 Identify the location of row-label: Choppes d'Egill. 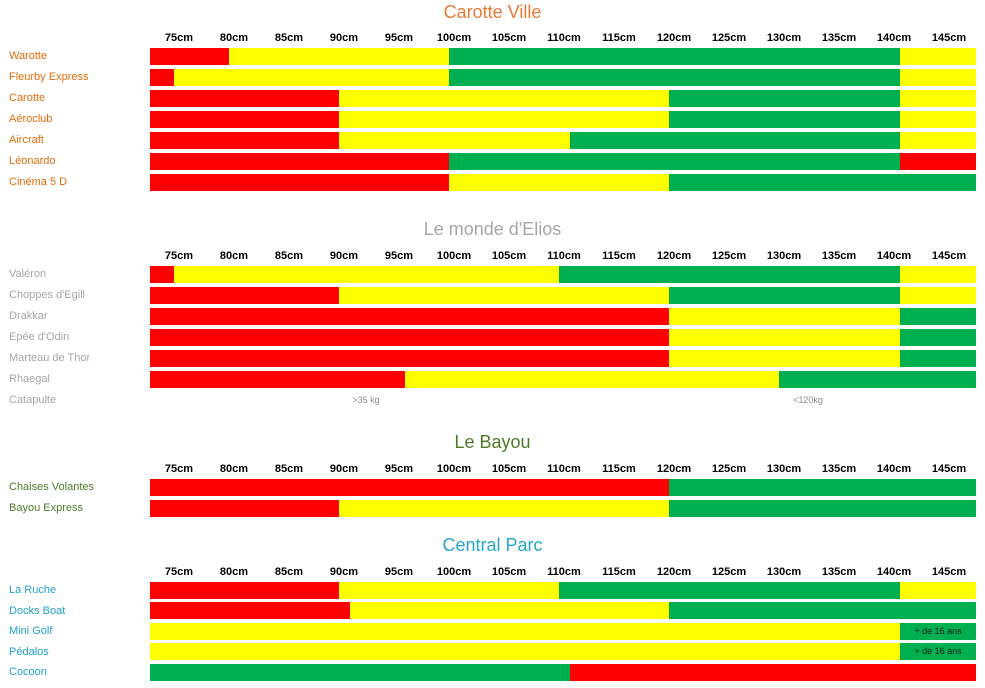
(47, 295).